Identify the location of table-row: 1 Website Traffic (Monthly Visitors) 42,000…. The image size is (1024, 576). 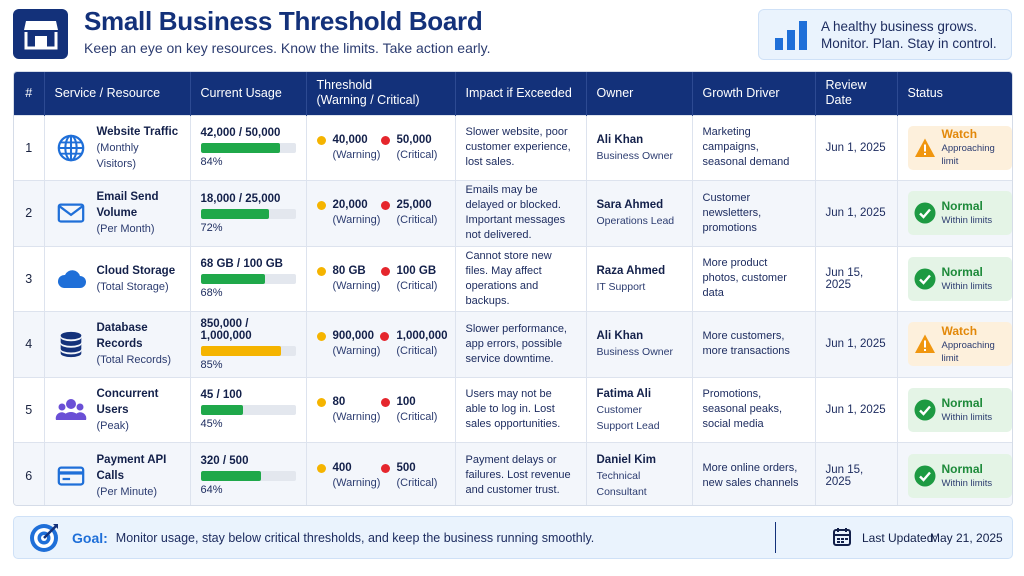
(513, 147).